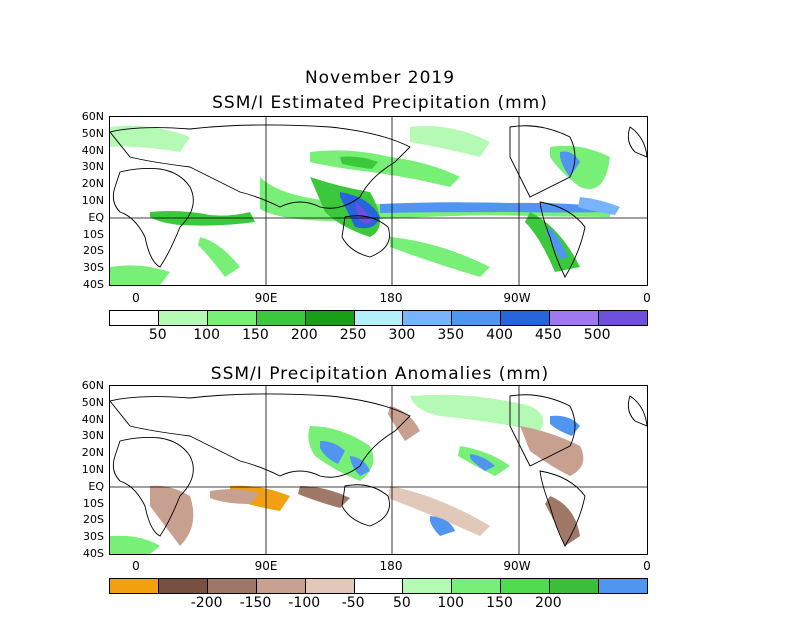 The height and width of the screenshot is (618, 800). I want to click on colorbar-label: -50, so click(353, 603).